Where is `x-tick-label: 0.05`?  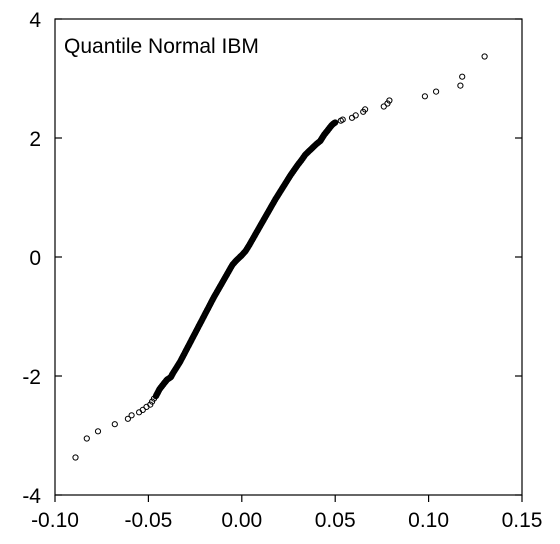 x-tick-label: 0.05 is located at coordinates (335, 520).